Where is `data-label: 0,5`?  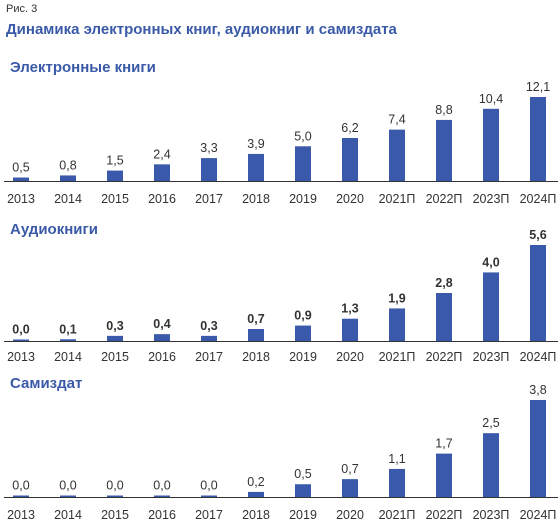
data-label: 0,5 is located at coordinates (302, 474).